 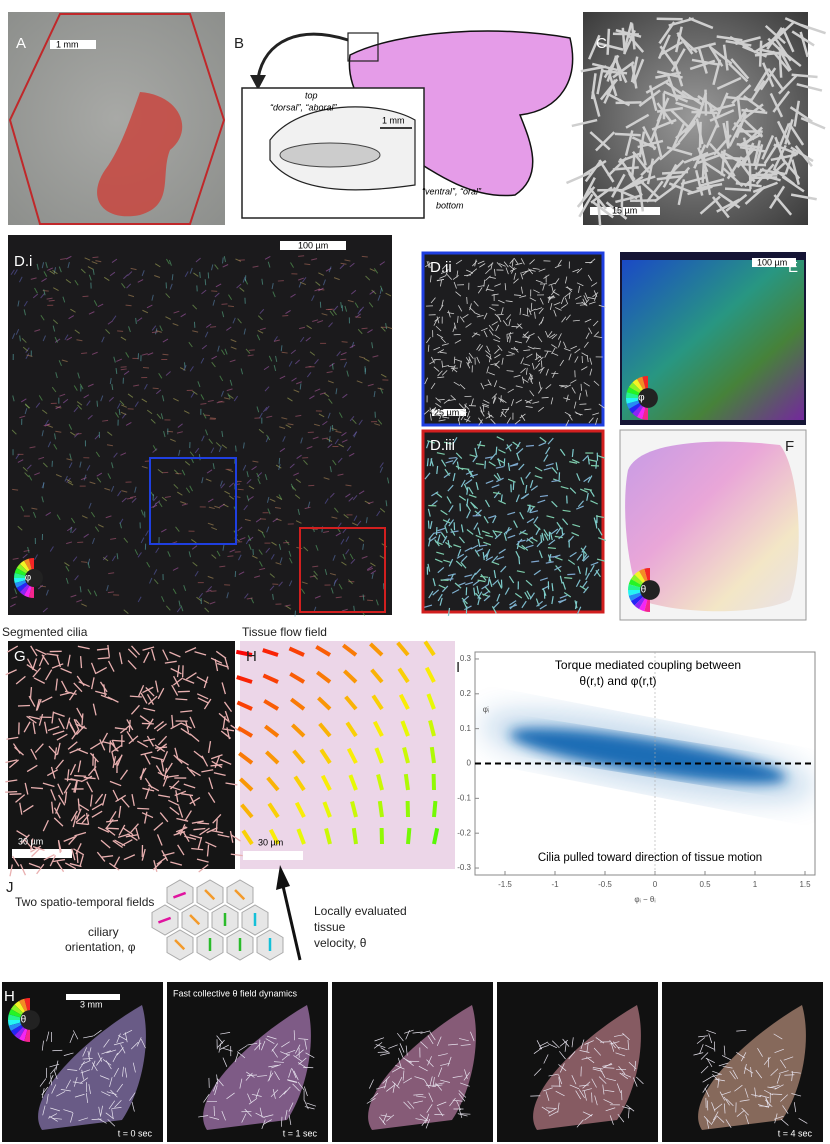 What do you see at coordinates (458, 667) in the screenshot?
I see `panel-label: I` at bounding box center [458, 667].